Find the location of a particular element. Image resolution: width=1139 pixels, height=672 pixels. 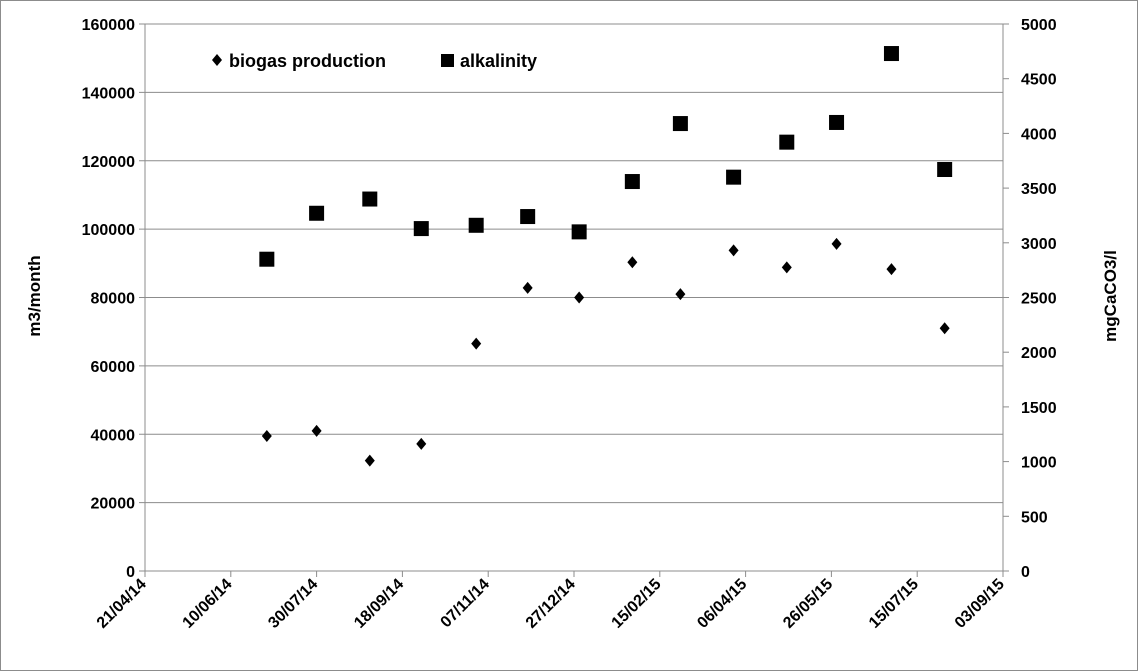

right-tick-label: 3000 is located at coordinates (1039, 244).